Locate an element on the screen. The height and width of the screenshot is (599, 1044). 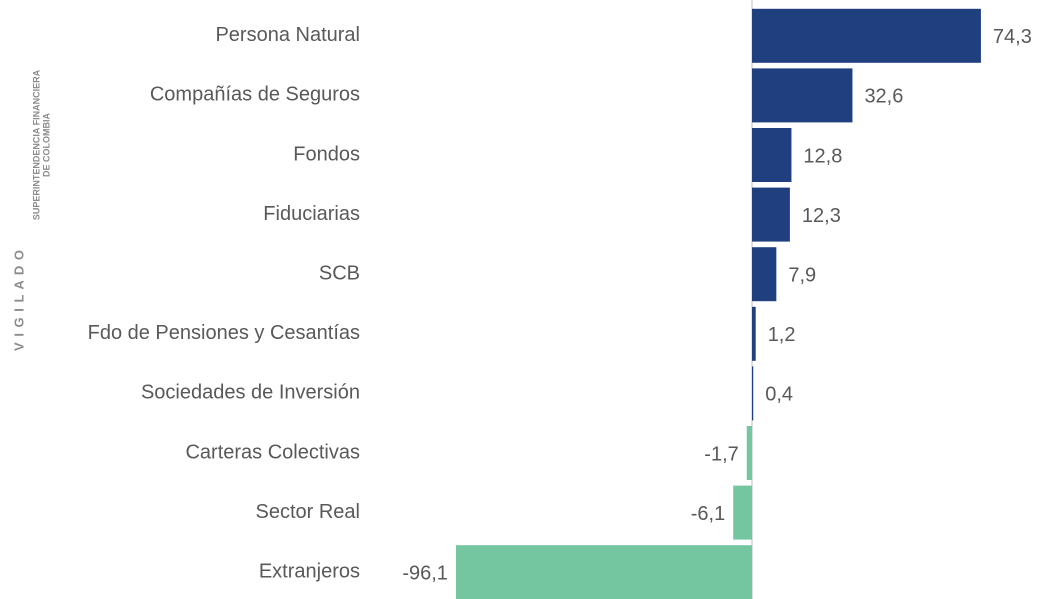
category-label: Fiduciarias is located at coordinates (311, 214).